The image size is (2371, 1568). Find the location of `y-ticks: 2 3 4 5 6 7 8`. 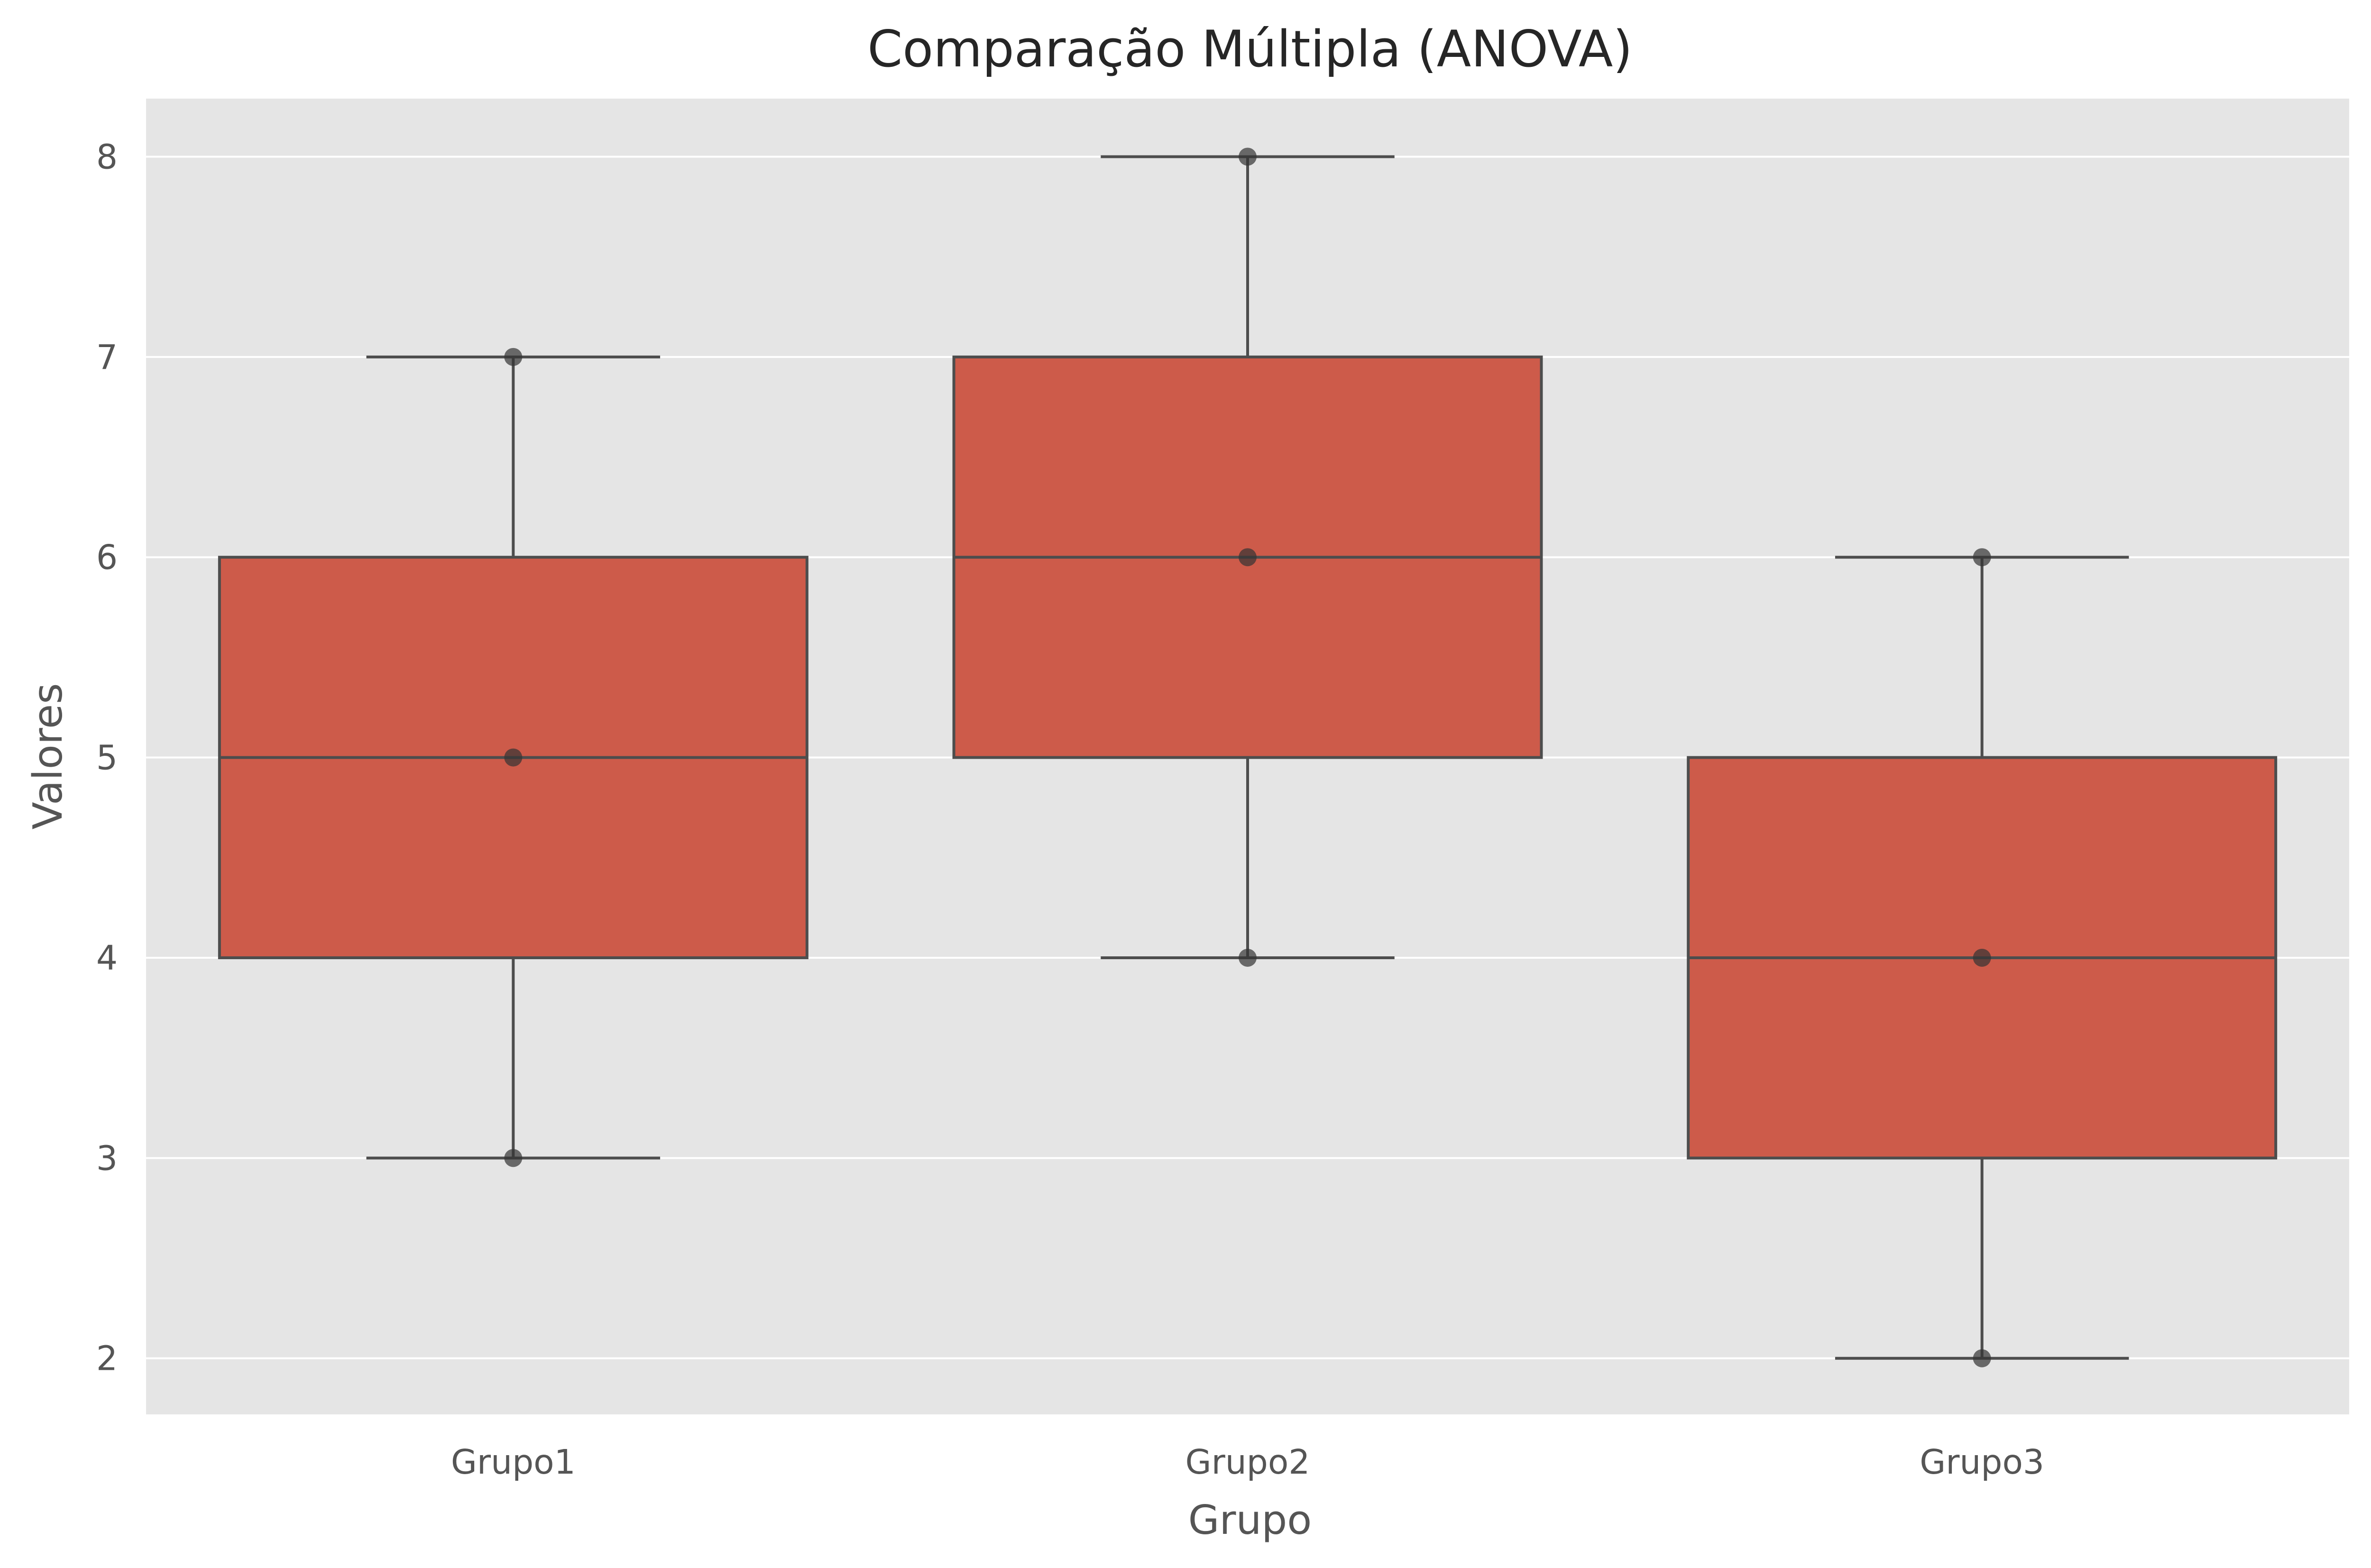

y-ticks: 2 3 4 5 6 7 8 is located at coordinates (107, 757).